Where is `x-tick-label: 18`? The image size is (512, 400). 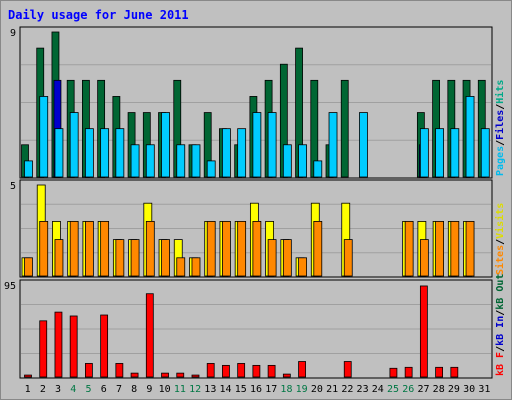 x-tick-label: 18 is located at coordinates (286, 389).